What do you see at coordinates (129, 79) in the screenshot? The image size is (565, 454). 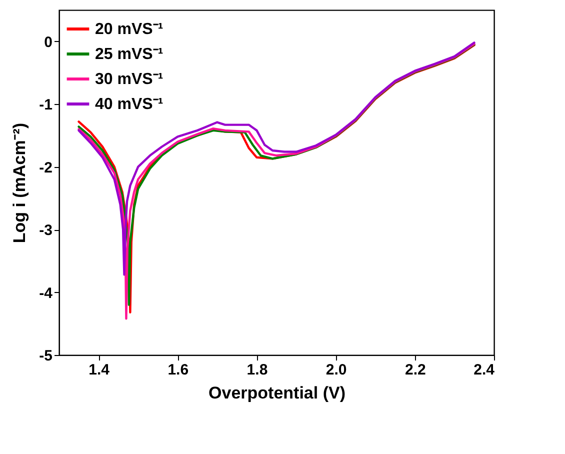 I see `legend-label: 30 mVS⁻¹` at bounding box center [129, 79].